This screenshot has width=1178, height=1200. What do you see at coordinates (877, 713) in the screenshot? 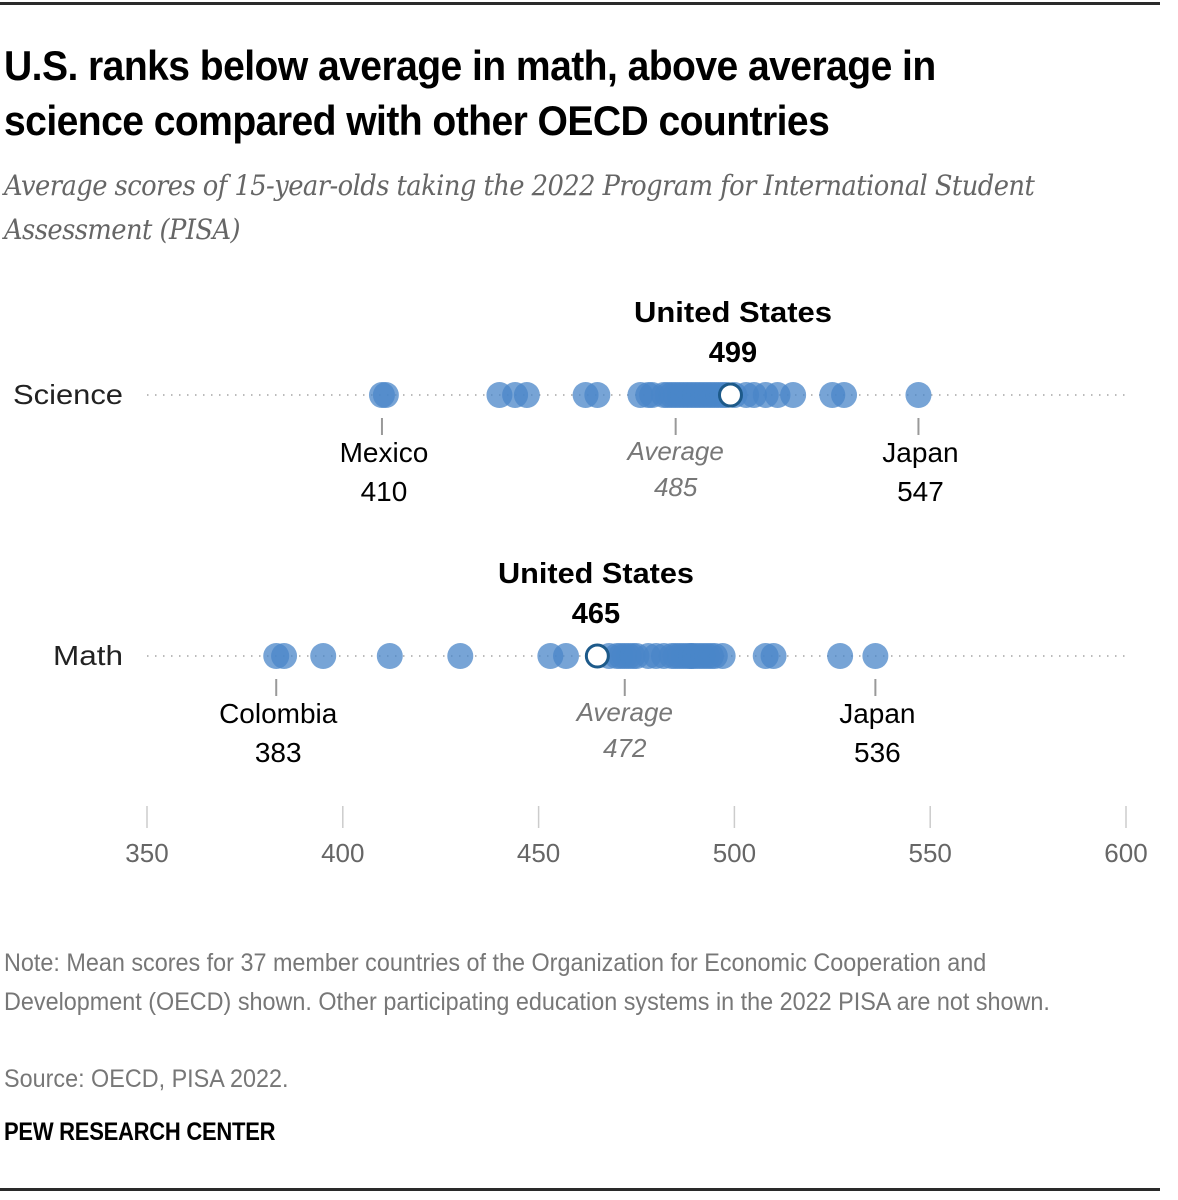
I see `max-name-math: Japan` at bounding box center [877, 713].